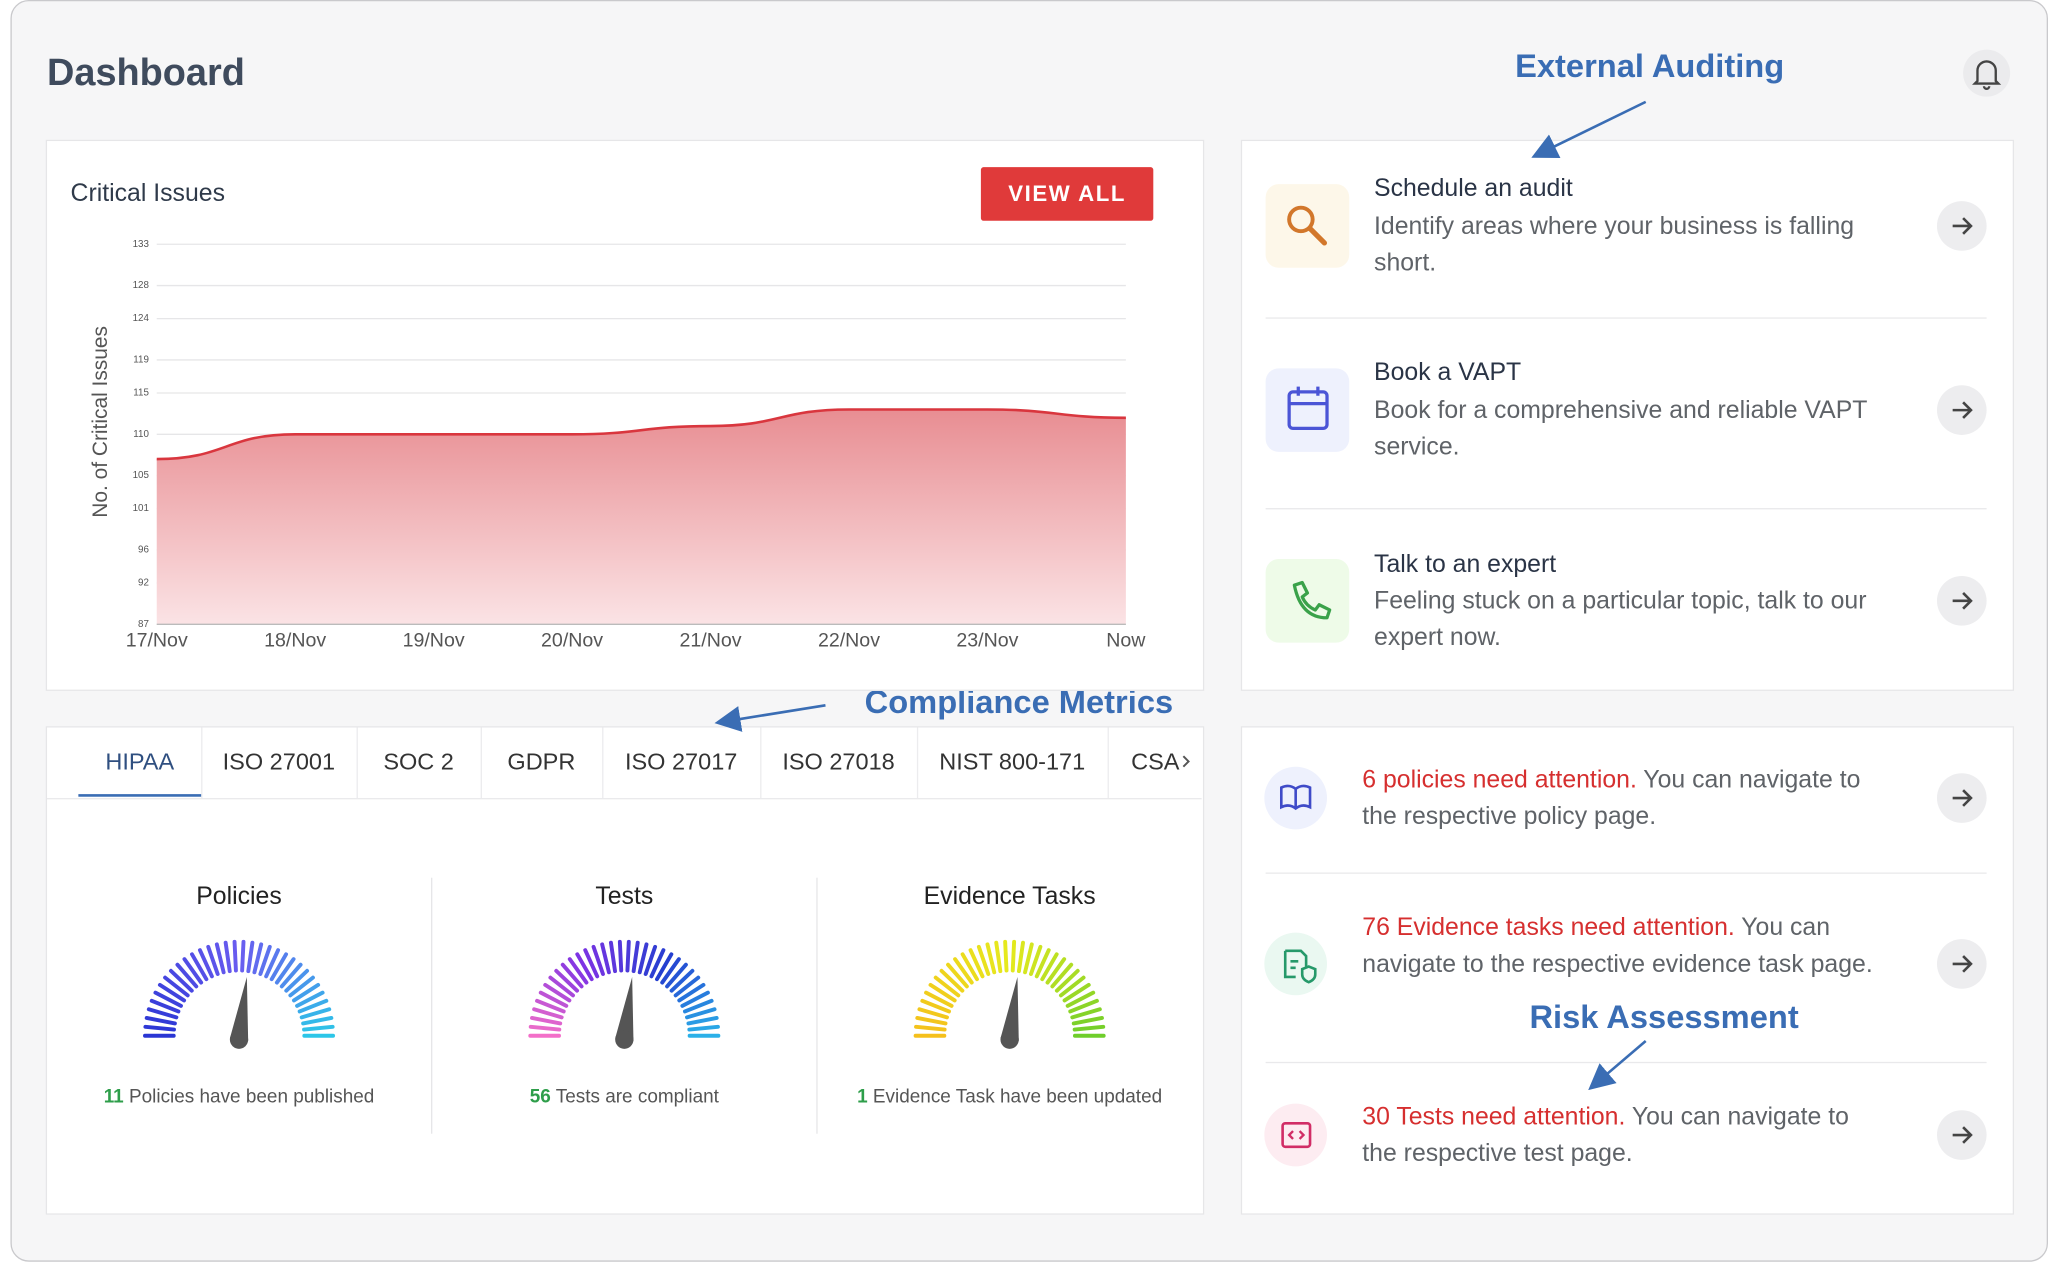  Describe the element at coordinates (1650, 66) in the screenshot. I see `annotation: External Auditing` at that location.